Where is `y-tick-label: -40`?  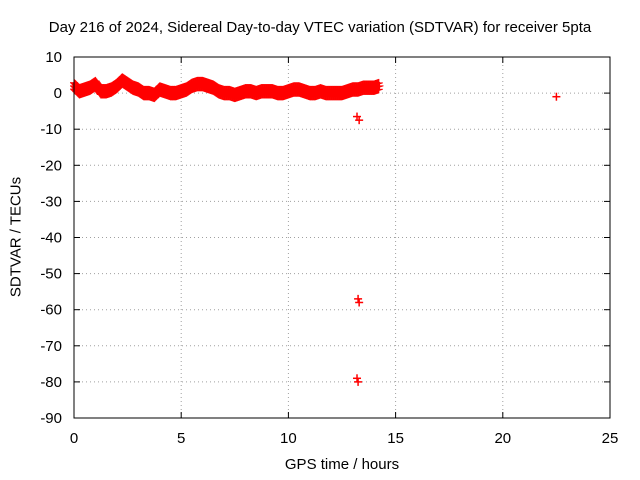
y-tick-label: -40 is located at coordinates (51, 238).